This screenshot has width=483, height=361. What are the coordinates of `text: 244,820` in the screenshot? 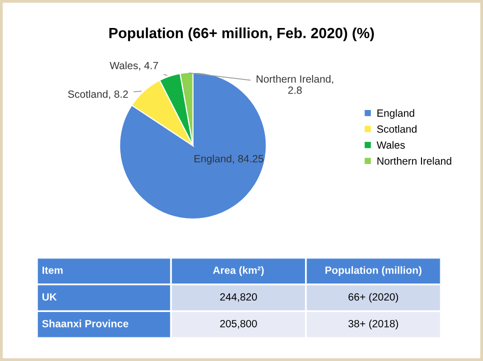 It's located at (238, 297).